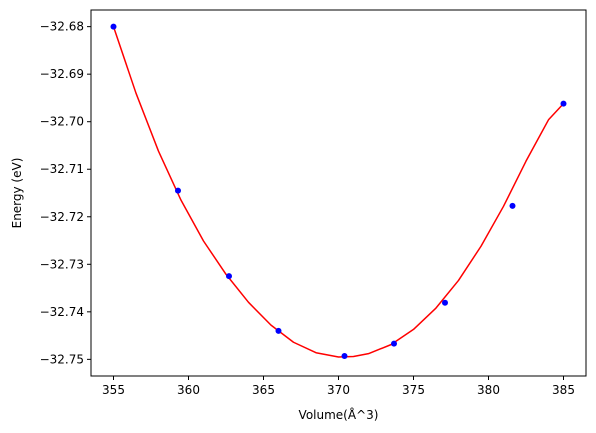 The image size is (596, 433). What do you see at coordinates (113, 390) in the screenshot?
I see `x-tick-label: 355` at bounding box center [113, 390].